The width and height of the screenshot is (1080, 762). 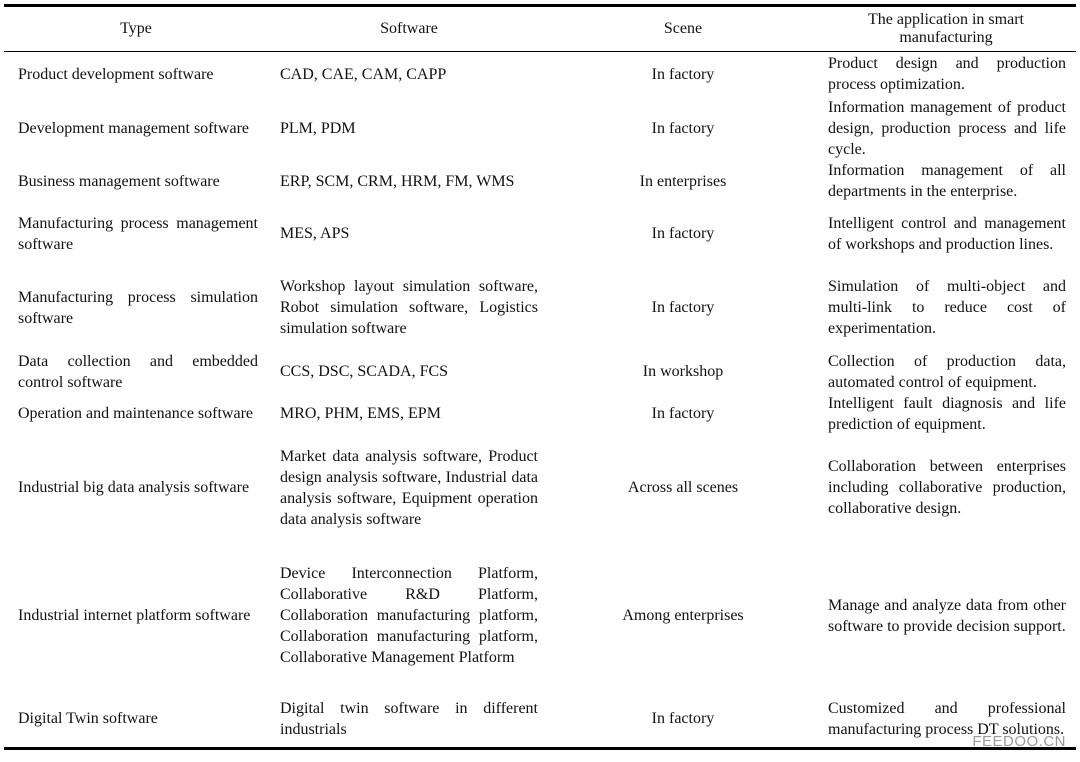 What do you see at coordinates (946, 28) in the screenshot?
I see `header-application: The application in smart manufacturing` at bounding box center [946, 28].